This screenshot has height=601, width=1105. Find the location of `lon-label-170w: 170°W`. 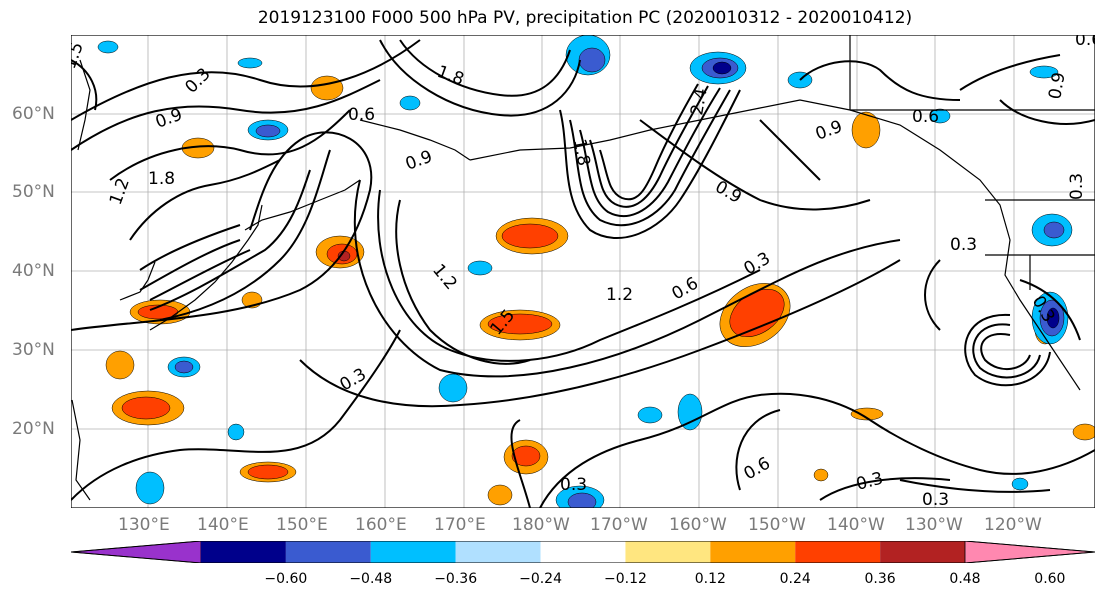

lon-label-170w: 170°W is located at coordinates (619, 525).